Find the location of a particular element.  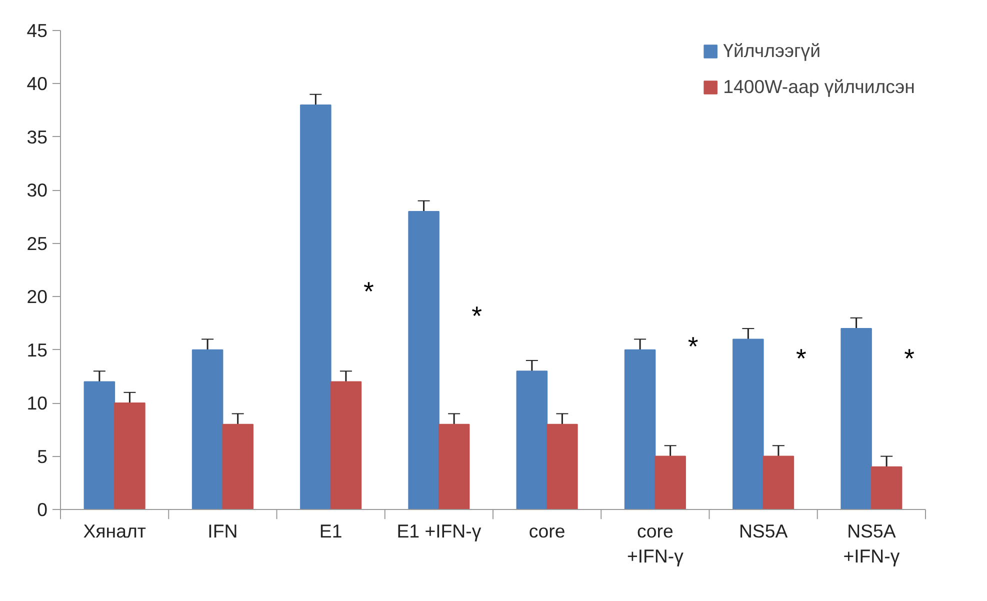

x-tick-label: core +IFN-γ is located at coordinates (655, 543).